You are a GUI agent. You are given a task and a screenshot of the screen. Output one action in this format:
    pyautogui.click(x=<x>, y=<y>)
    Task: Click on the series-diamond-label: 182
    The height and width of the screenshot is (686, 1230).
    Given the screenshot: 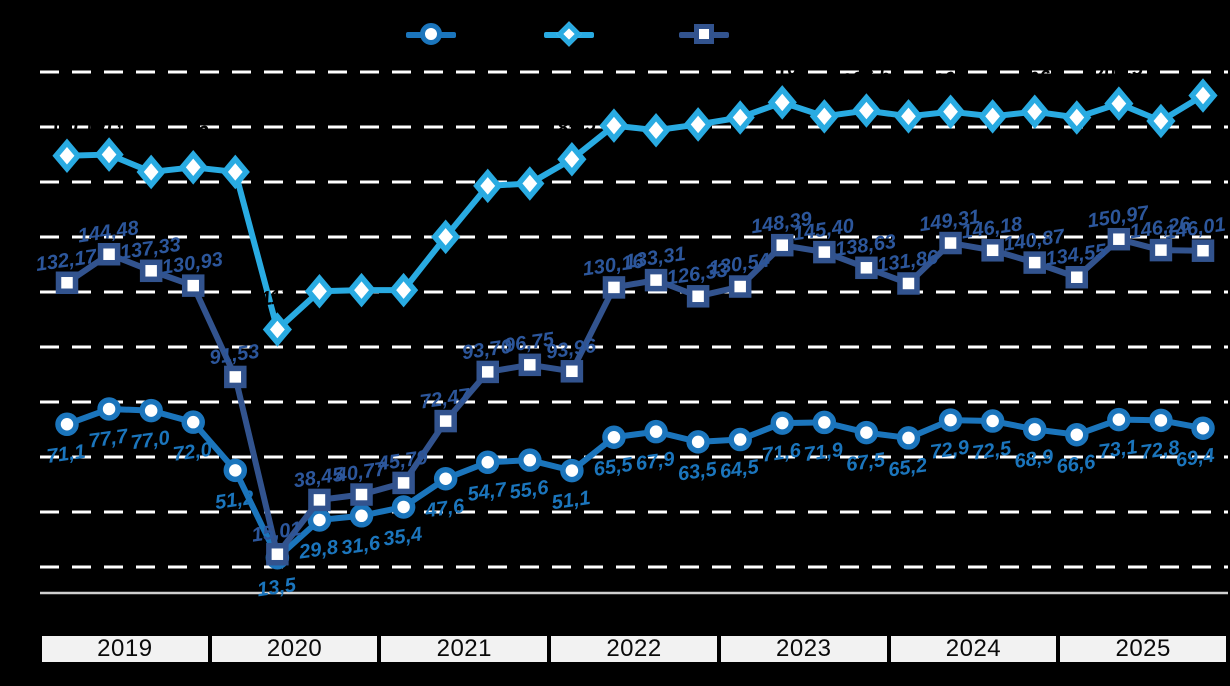 What is the action you would take?
    pyautogui.click(x=192, y=135)
    